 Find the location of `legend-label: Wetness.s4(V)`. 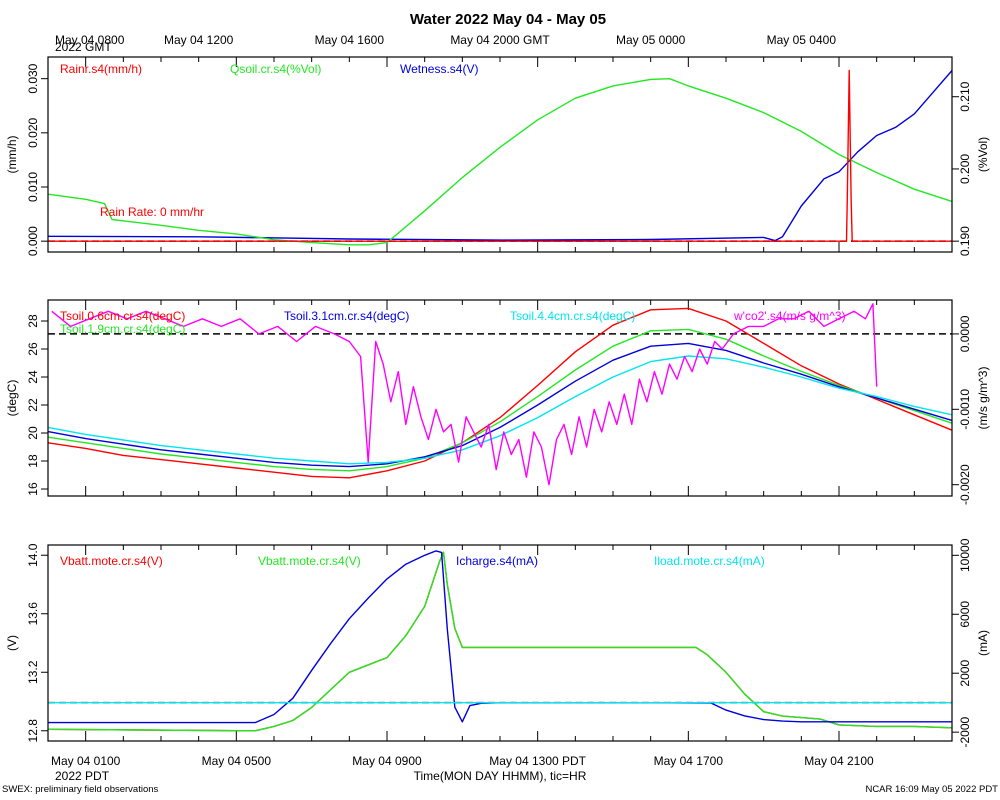

legend-label: Wetness.s4(V) is located at coordinates (439, 69).